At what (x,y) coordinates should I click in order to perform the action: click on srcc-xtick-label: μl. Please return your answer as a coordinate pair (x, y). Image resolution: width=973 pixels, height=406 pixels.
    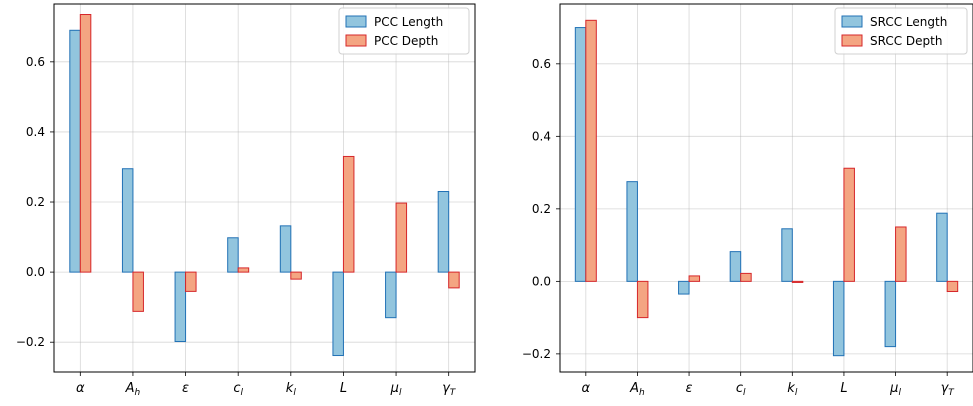
    Looking at the image, I should click on (895, 389).